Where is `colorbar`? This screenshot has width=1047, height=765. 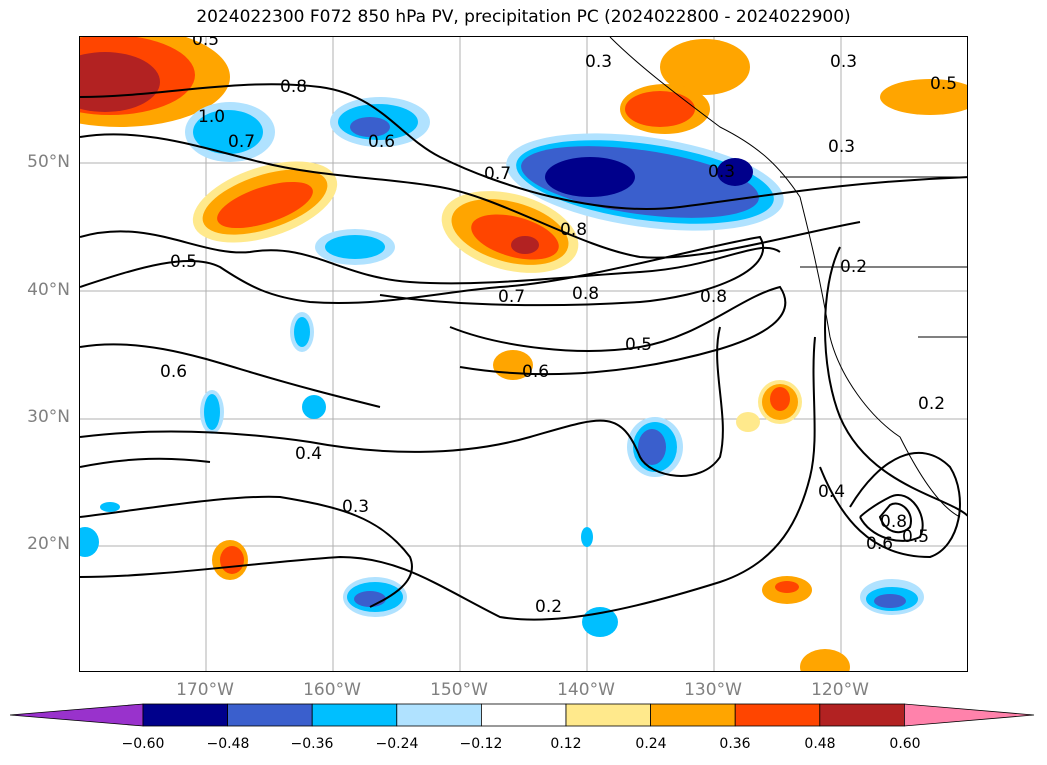 colorbar is located at coordinates (522, 715).